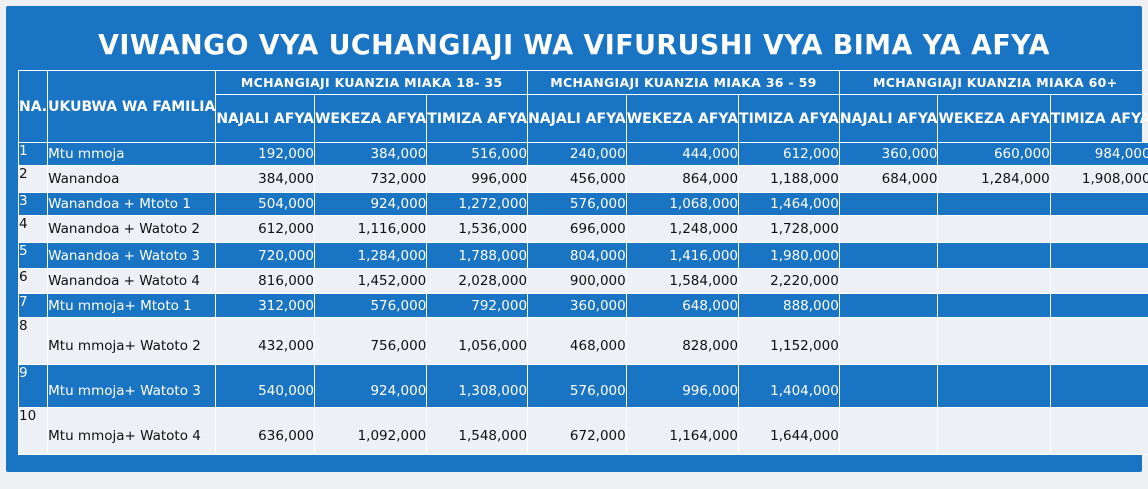 The width and height of the screenshot is (1148, 489). Describe the element at coordinates (132, 305) in the screenshot. I see `family-size-cell: Mtu mmoja+ Mtoto 1` at that location.